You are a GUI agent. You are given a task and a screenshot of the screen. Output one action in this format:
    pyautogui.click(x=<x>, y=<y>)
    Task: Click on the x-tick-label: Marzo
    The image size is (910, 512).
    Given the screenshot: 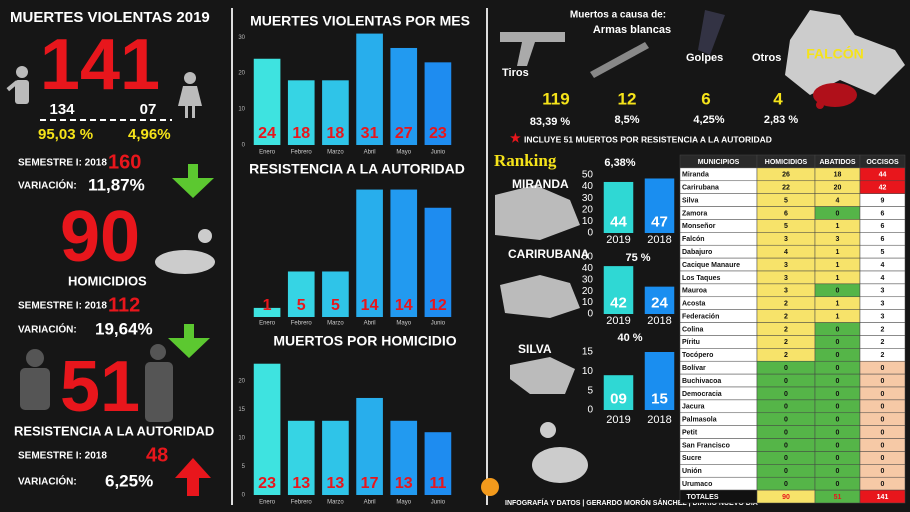 What is the action you would take?
    pyautogui.click(x=335, y=503)
    